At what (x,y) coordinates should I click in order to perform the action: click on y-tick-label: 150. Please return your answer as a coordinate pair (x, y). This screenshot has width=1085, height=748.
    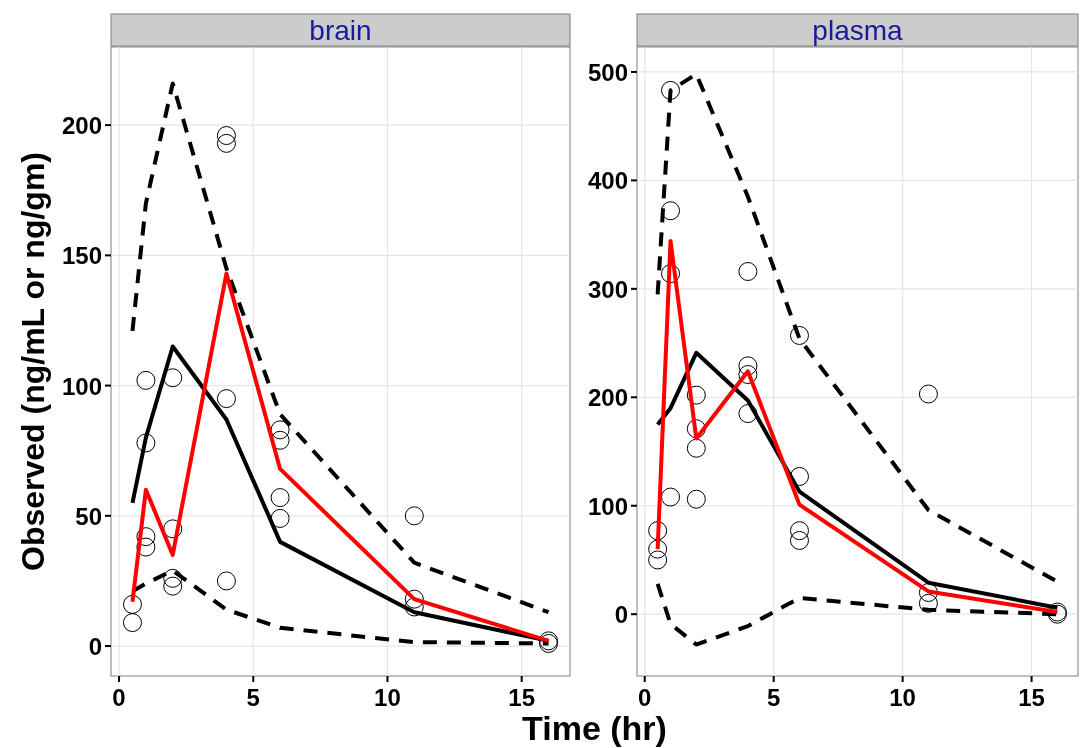
    Looking at the image, I should click on (81, 256).